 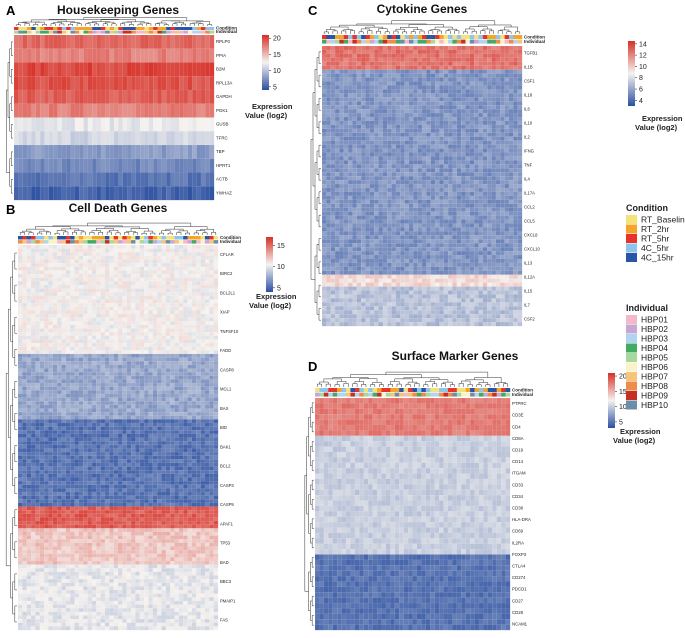 What do you see at coordinates (224, 562) in the screenshot?
I see `row-label: BAD` at bounding box center [224, 562].